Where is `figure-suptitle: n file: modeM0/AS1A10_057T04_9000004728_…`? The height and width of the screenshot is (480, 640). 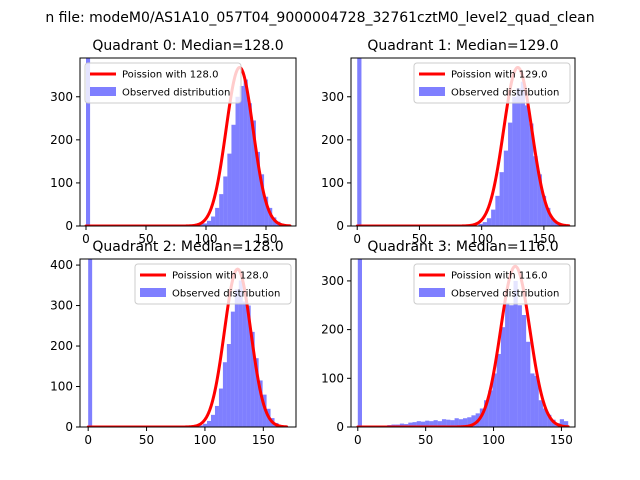
figure-suptitle: n file: modeM0/AS1A10_057T04_9000004728_… is located at coordinates (319, 18).